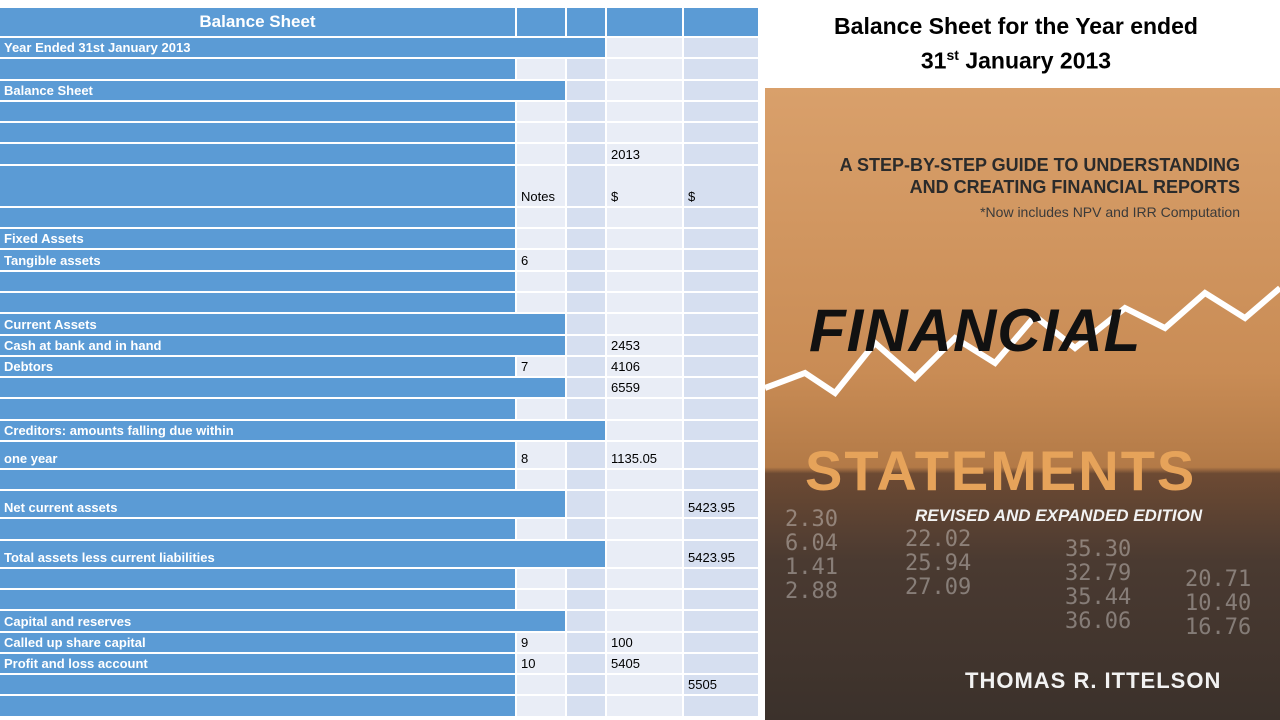 This screenshot has height=720, width=1280. Describe the element at coordinates (303, 49) in the screenshot. I see `row-label: Year Ended 31st January 2013` at that location.